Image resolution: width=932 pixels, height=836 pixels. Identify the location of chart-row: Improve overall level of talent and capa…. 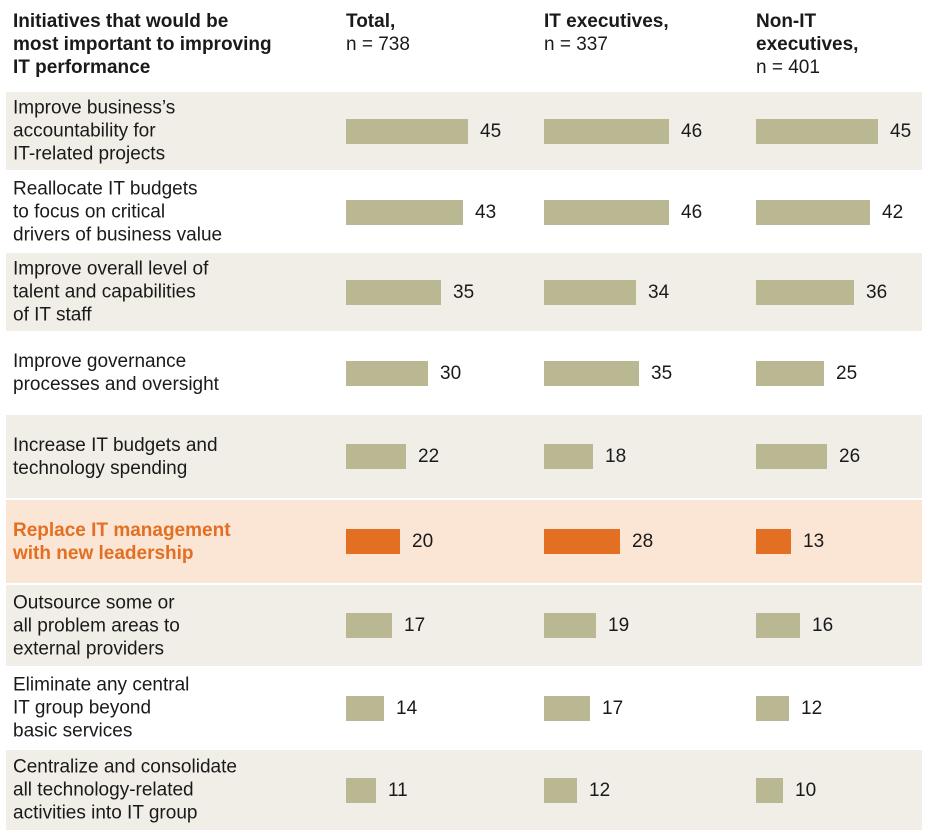
(464, 292).